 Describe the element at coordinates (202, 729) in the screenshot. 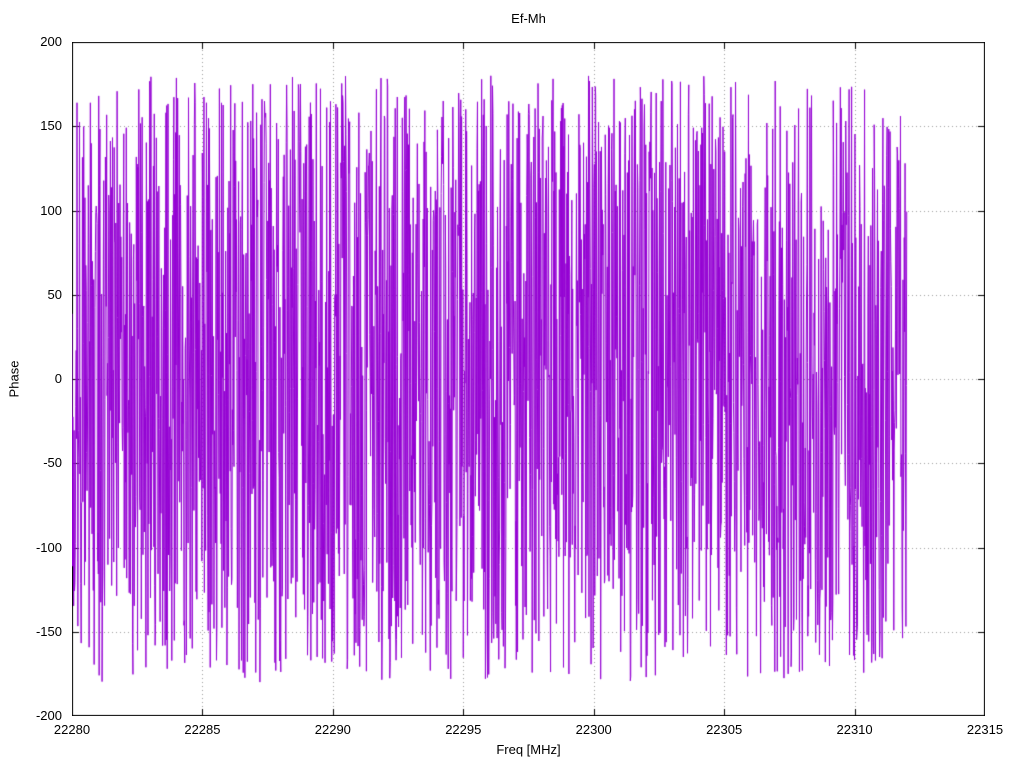

I see `x-tick-label: 22285` at that location.